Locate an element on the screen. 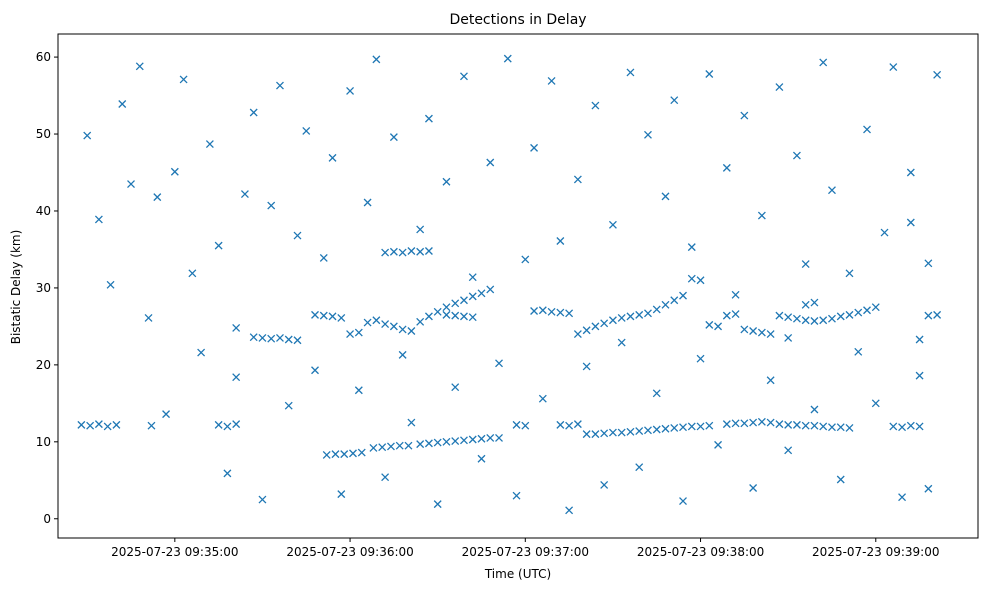 The height and width of the screenshot is (590, 989). x-axis-label: Time (UTC) is located at coordinates (517, 574).